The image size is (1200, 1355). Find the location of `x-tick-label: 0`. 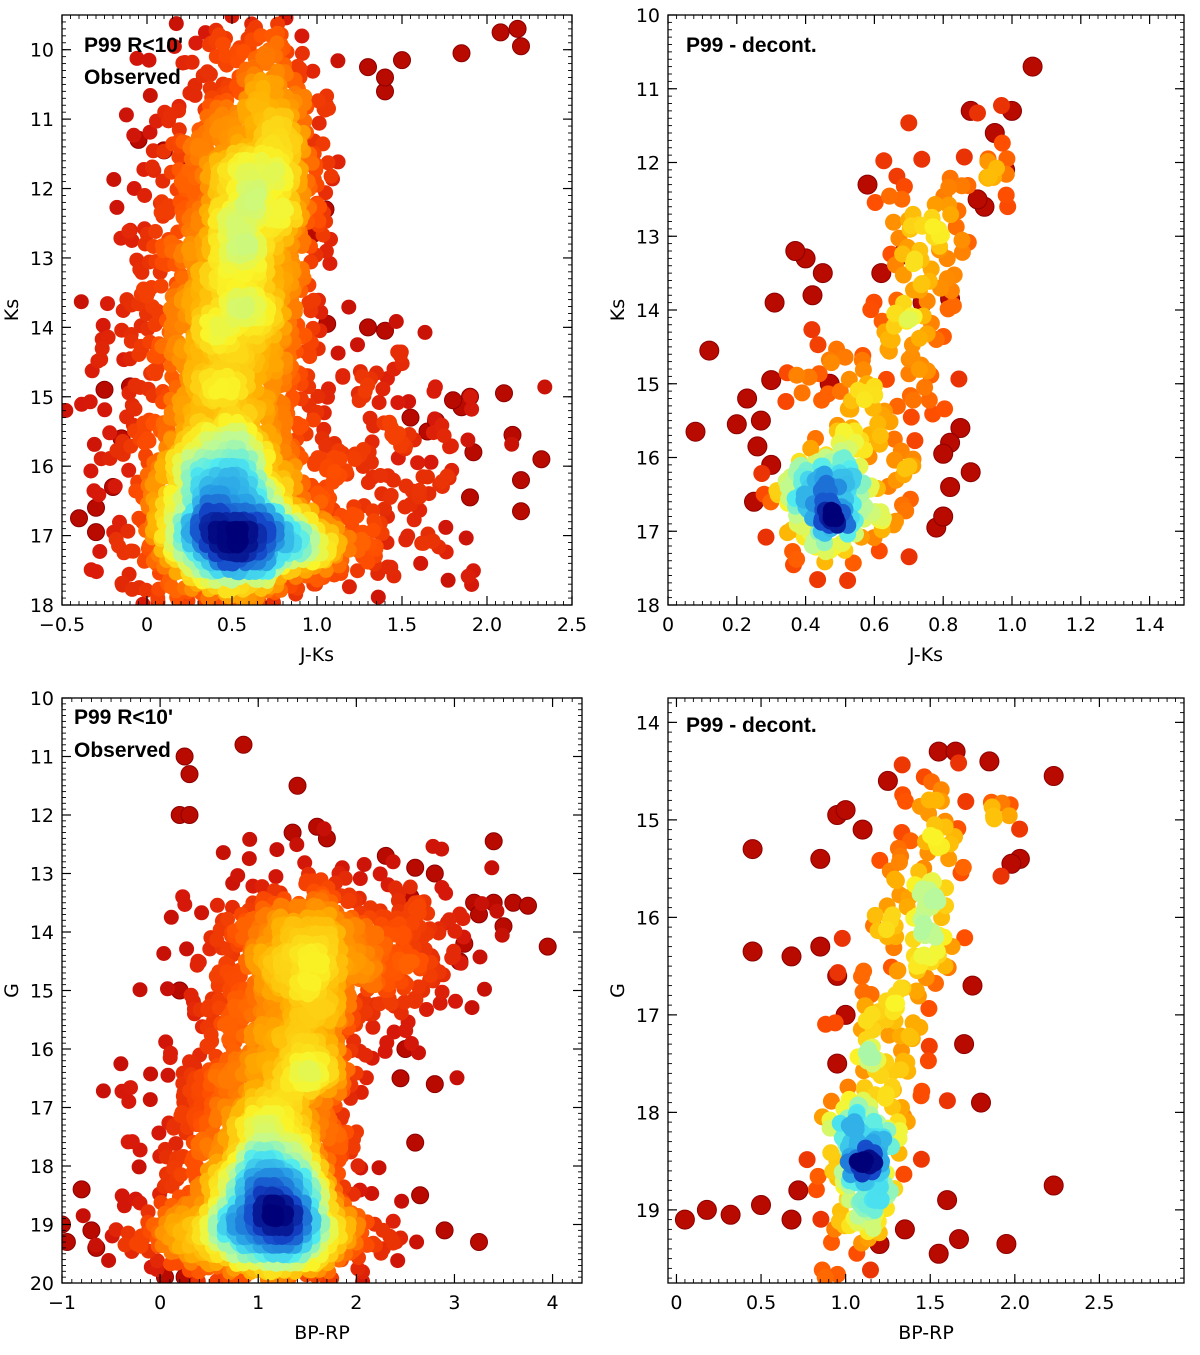

x-tick-label: 0 is located at coordinates (147, 625).